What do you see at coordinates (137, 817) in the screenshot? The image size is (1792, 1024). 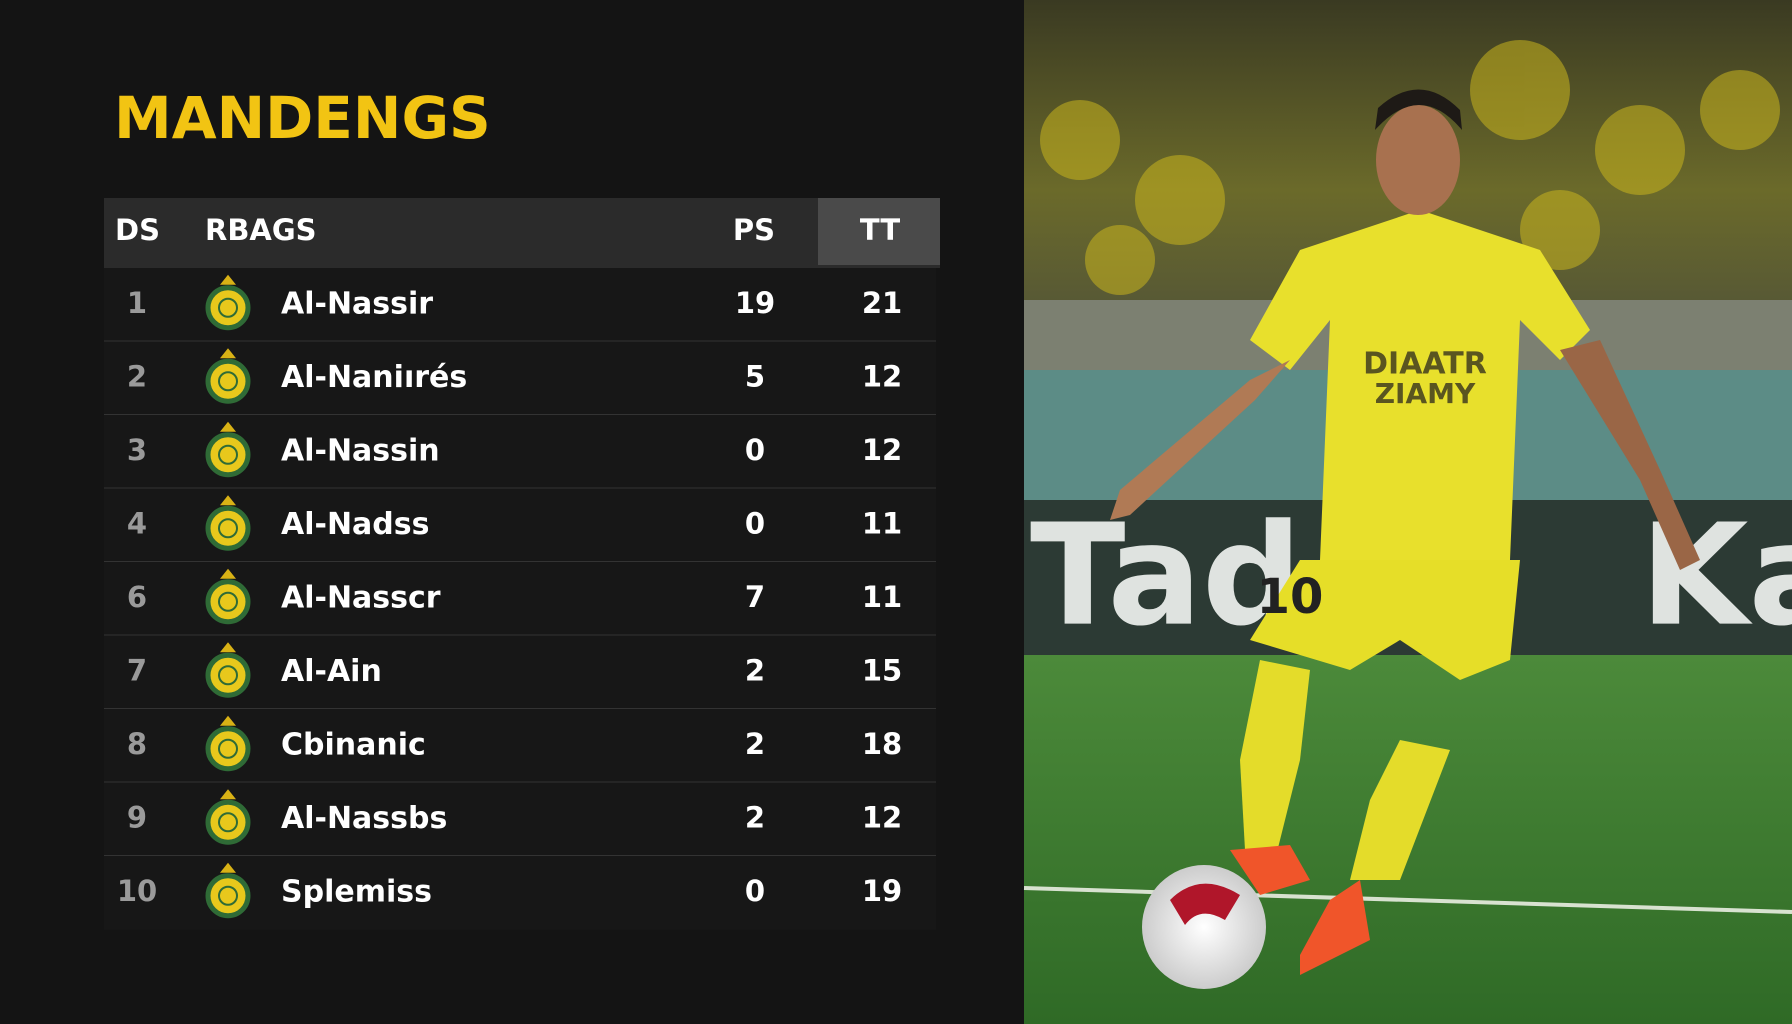 I see `rank: 9` at bounding box center [137, 817].